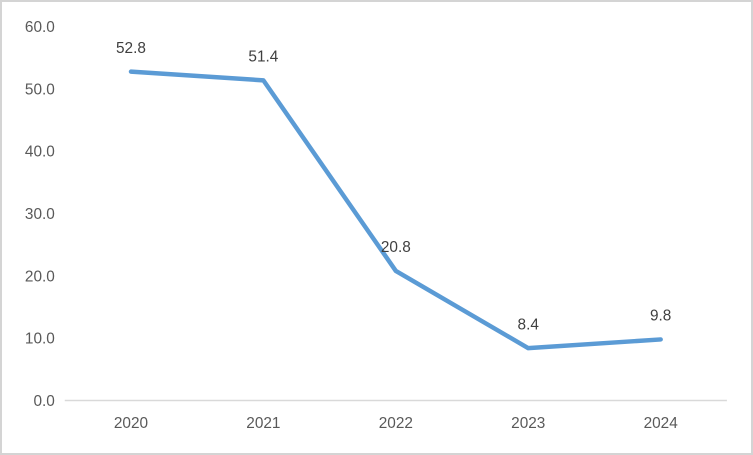 Image resolution: width=753 pixels, height=455 pixels. Describe the element at coordinates (131, 48) in the screenshot. I see `data-label: 52.8` at that location.